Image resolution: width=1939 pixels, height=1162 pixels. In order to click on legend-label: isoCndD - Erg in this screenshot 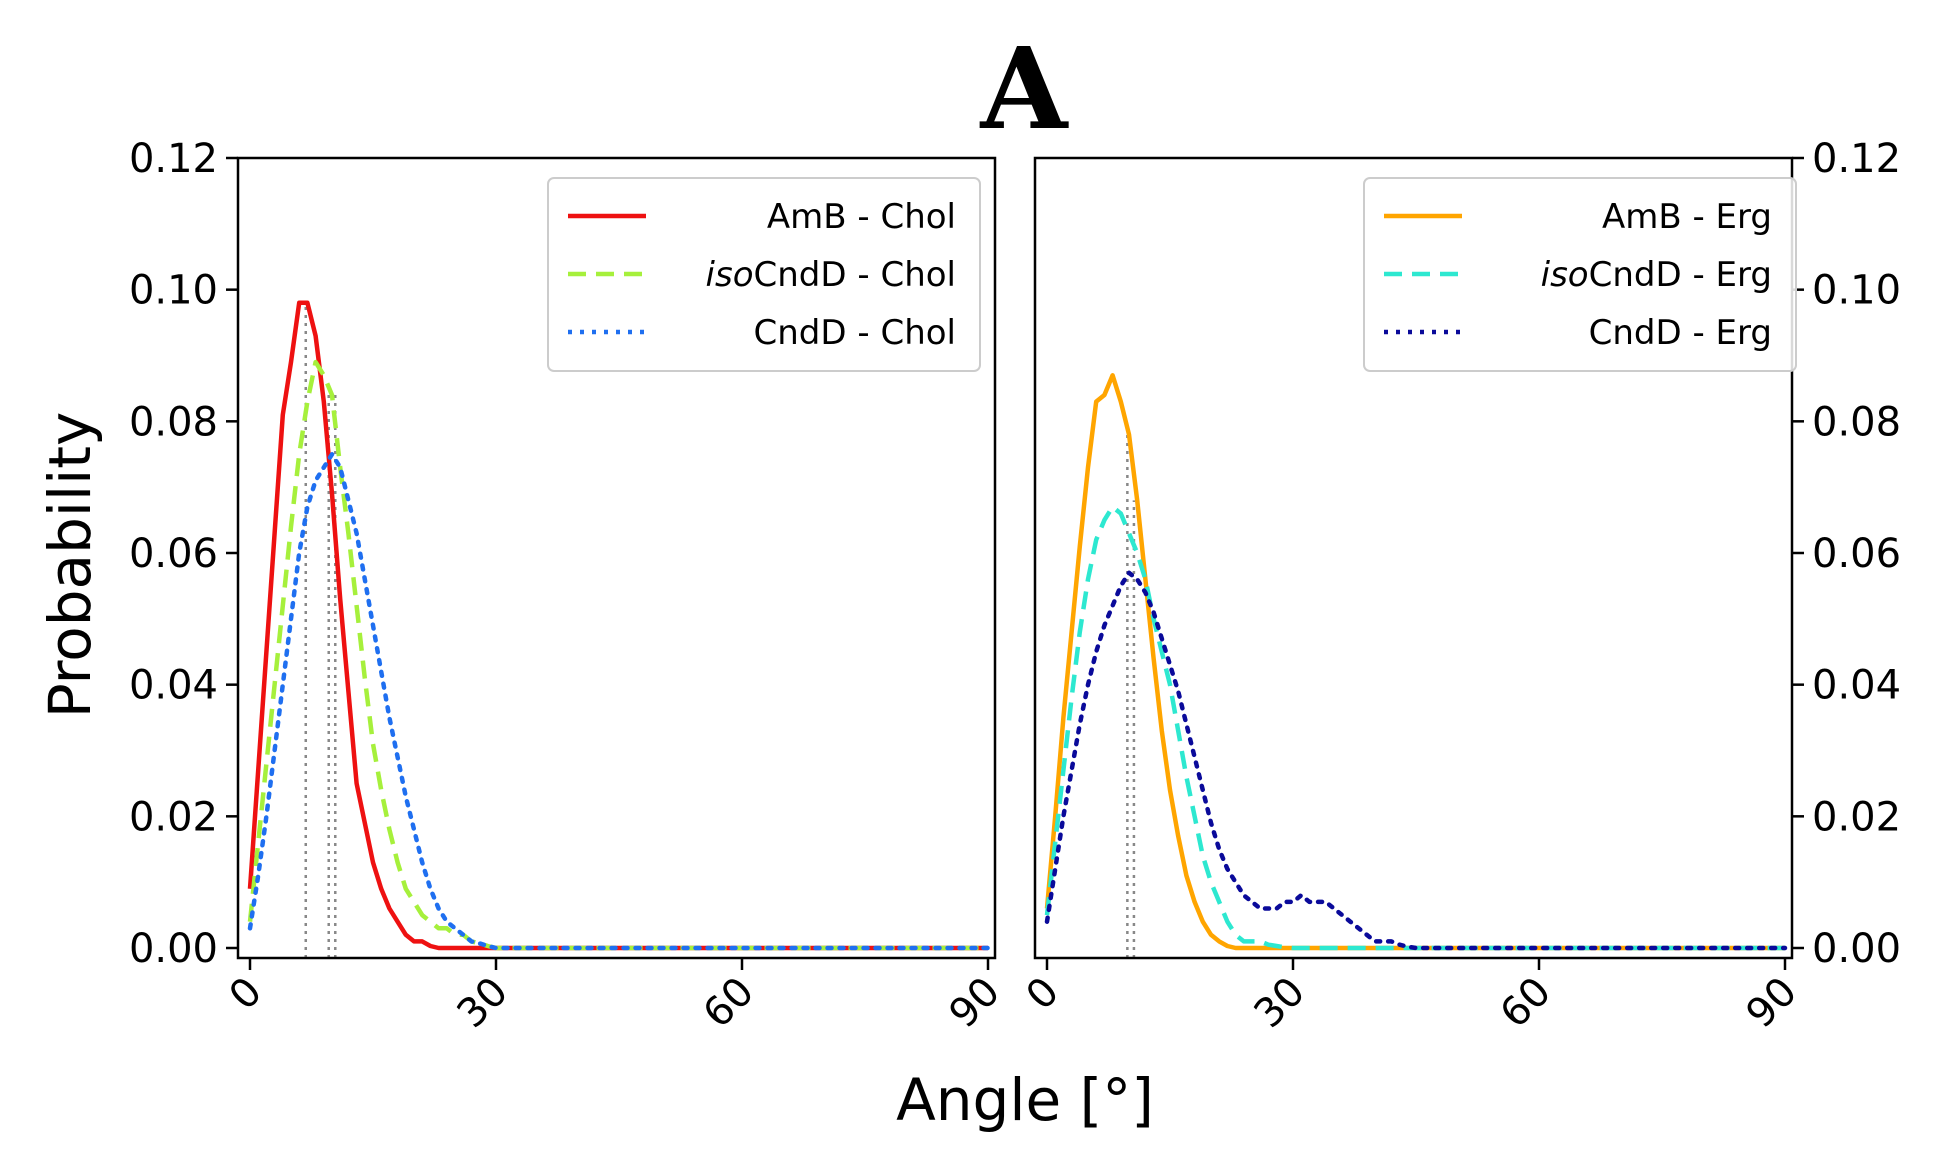, I will do `click(1656, 275)`.